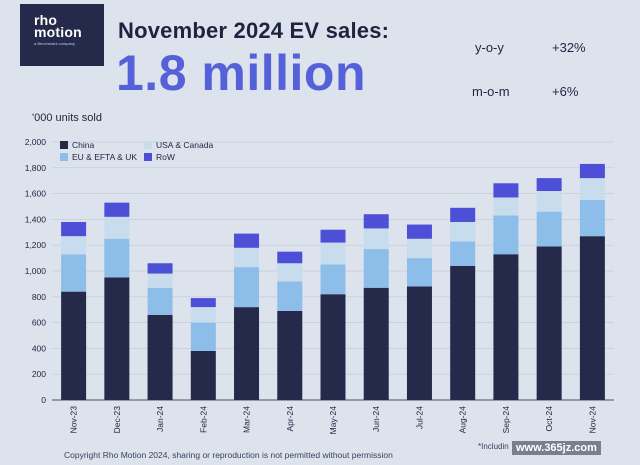  What do you see at coordinates (556, 448) in the screenshot?
I see `watermark: www.365jz.com` at bounding box center [556, 448].